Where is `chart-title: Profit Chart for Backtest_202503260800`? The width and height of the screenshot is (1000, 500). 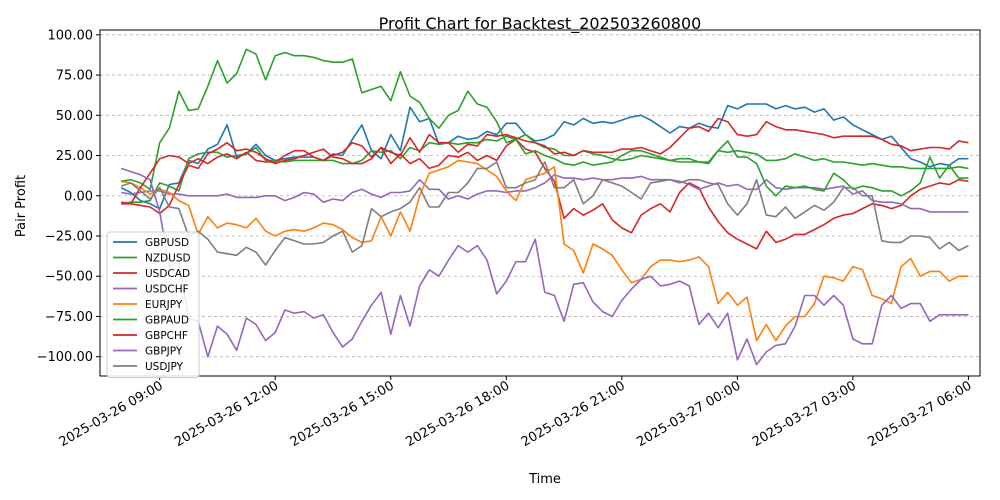 chart-title: Profit Chart for Backtest_202503260800 is located at coordinates (540, 24).